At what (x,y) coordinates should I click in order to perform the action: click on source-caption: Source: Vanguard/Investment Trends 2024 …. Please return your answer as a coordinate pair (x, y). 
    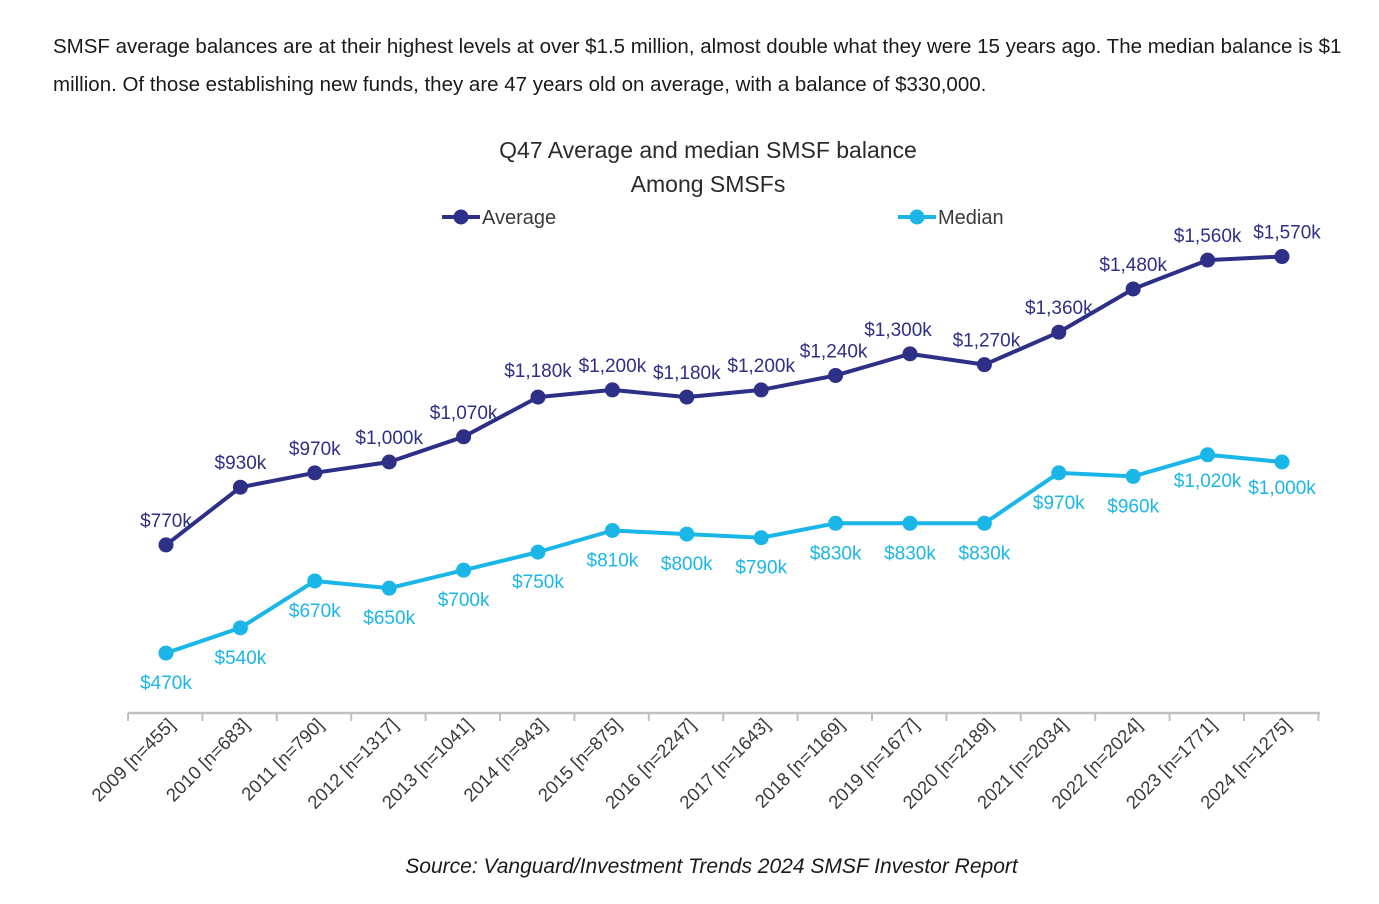
    Looking at the image, I should click on (711, 866).